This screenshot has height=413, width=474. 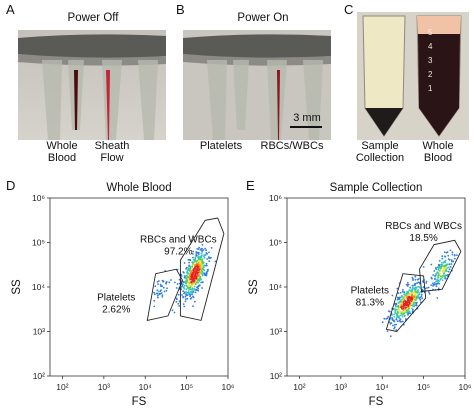 I want to click on tube-mark: 4, so click(x=430, y=46).